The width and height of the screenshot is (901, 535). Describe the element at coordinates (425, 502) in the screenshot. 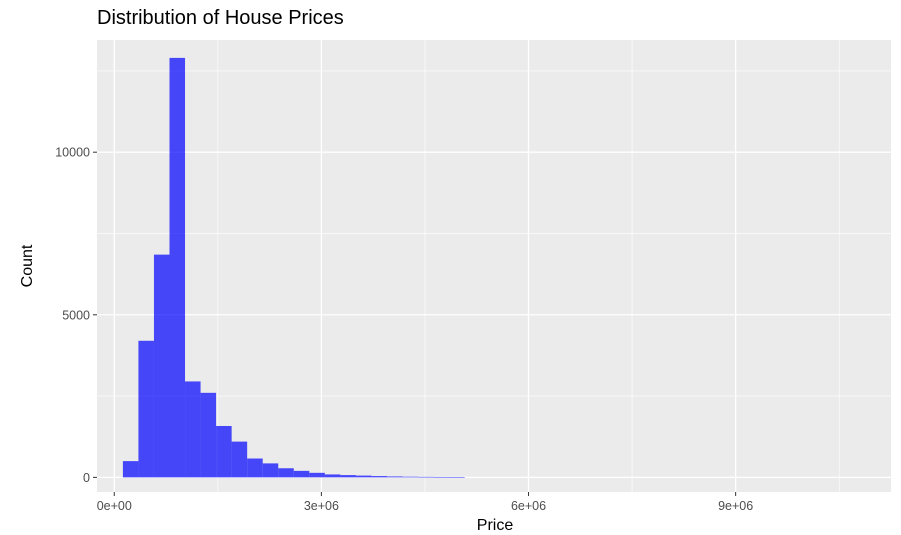

I see `x-axis: 0e+00 3e+06 6e+06 9e+06` at that location.